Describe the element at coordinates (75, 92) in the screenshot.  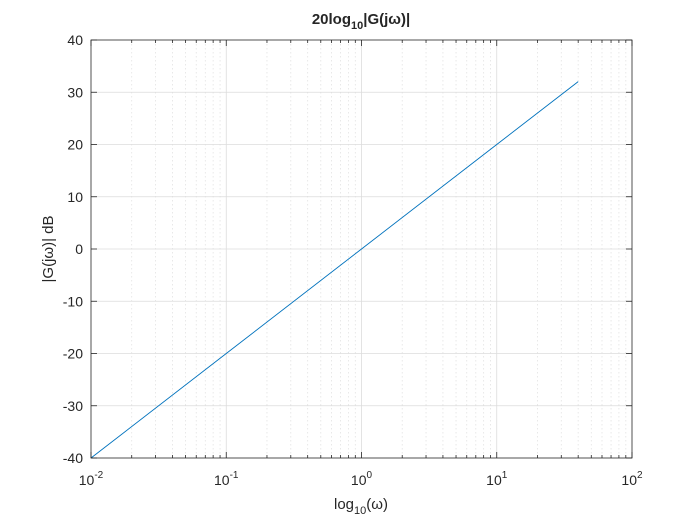
I see `y-tick-label: 30` at that location.